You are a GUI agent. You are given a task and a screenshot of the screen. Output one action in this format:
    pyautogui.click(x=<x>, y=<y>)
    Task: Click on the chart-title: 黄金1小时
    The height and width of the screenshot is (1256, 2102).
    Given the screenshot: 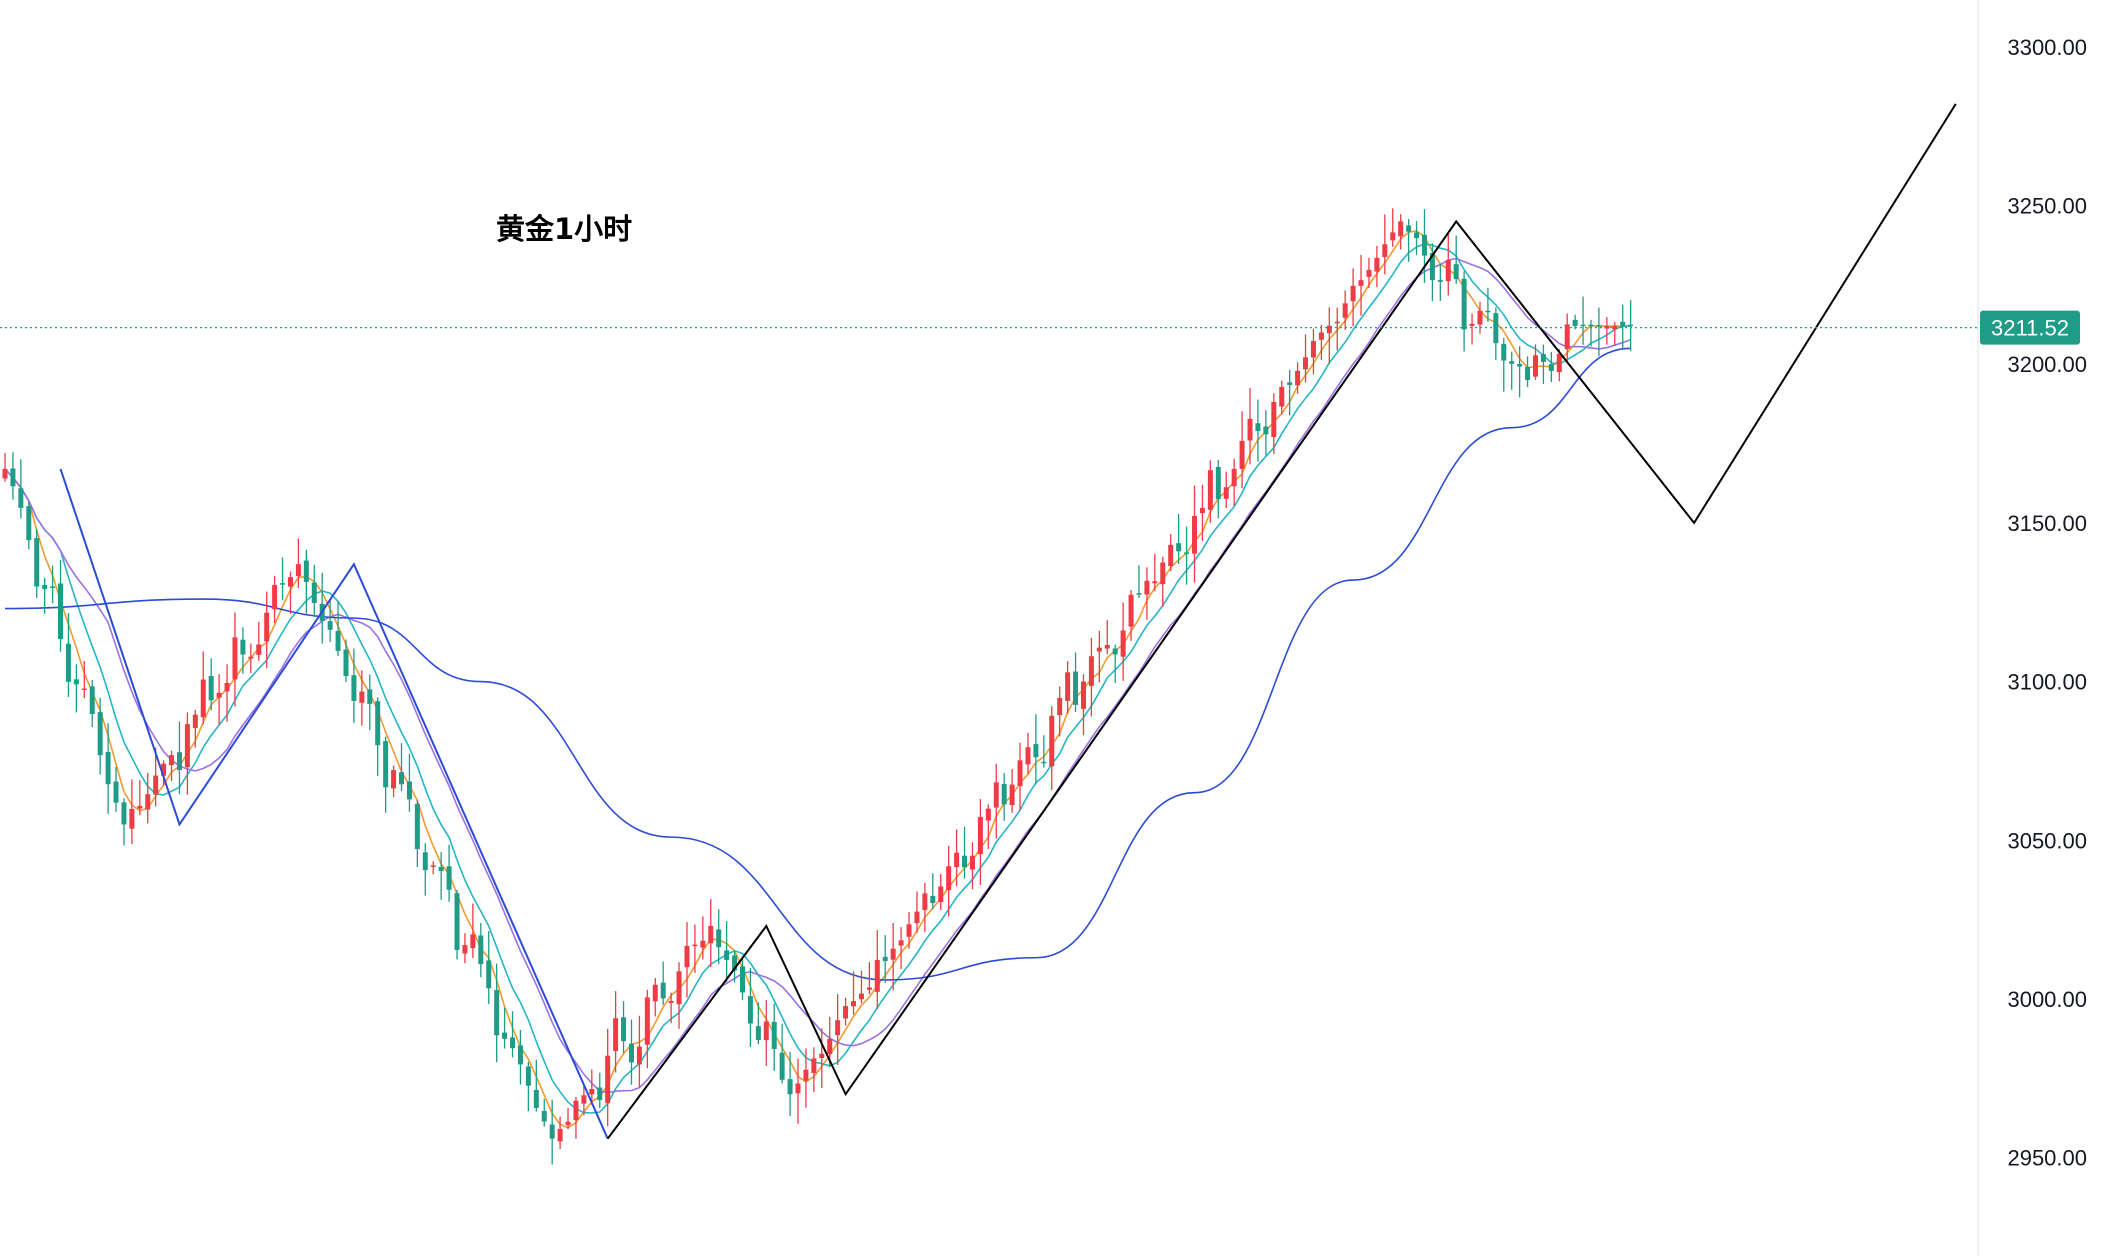 What is the action you would take?
    pyautogui.click(x=564, y=229)
    